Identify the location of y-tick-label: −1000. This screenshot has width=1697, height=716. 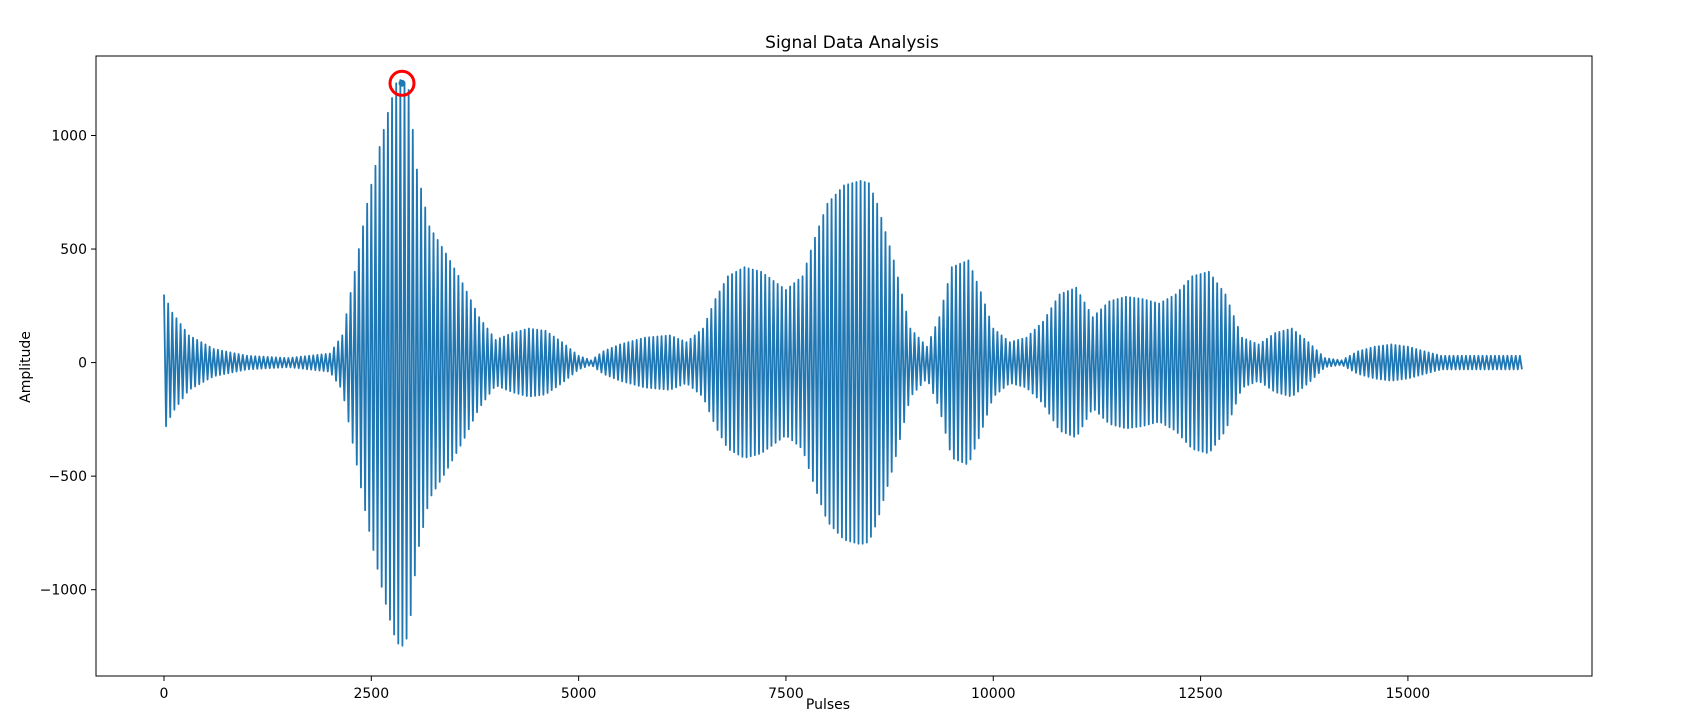
(63, 591).